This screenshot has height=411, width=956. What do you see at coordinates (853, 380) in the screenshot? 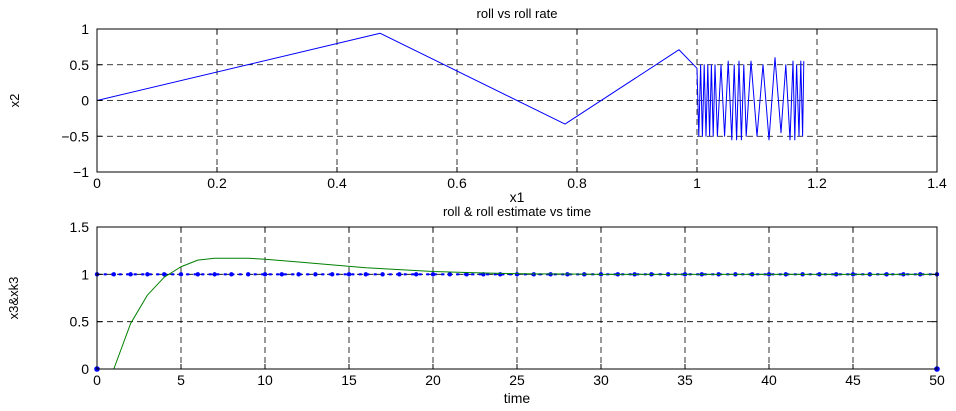
I see `x-tick-label: 45` at bounding box center [853, 380].